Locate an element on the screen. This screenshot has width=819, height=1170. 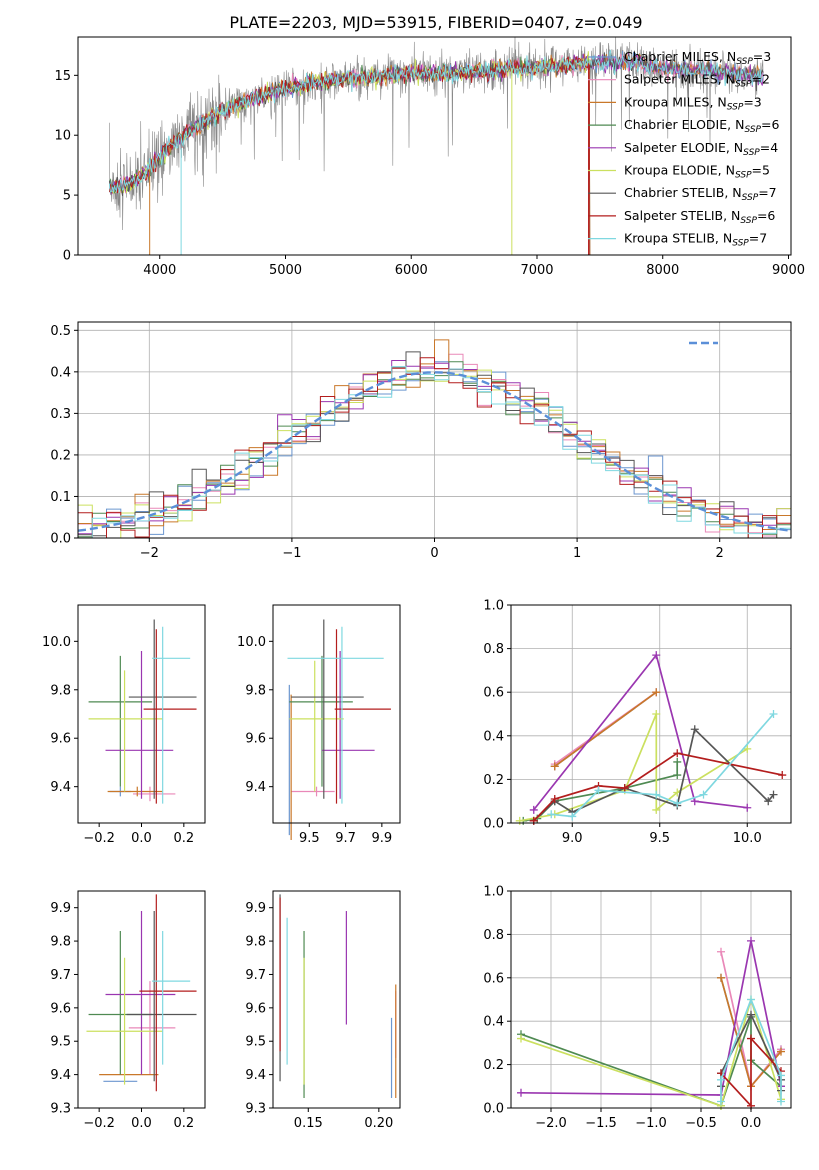
x-tick-label: −0.2 is located at coordinates (99, 838).